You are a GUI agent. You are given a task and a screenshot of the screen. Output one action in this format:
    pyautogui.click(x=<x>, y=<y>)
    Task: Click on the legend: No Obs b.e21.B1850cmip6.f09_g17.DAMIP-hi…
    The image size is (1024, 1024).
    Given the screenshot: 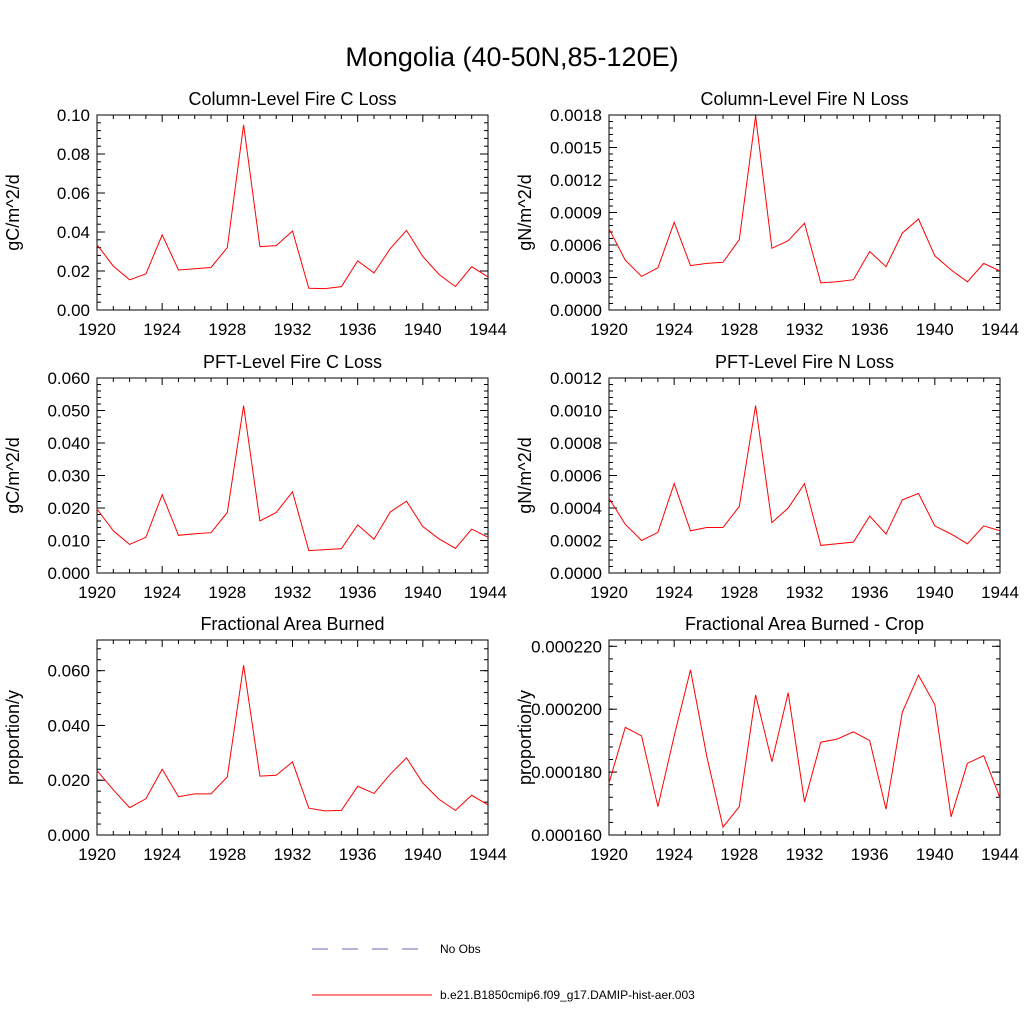 What is the action you would take?
    pyautogui.click(x=503, y=972)
    